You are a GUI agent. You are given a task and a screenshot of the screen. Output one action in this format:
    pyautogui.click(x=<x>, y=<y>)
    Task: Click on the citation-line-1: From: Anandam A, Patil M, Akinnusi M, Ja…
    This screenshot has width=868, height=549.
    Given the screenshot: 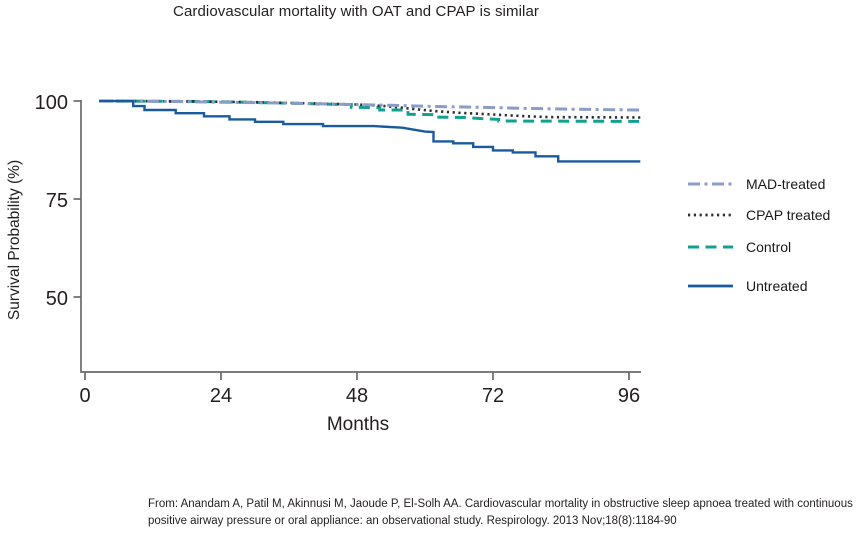 What is the action you would take?
    pyautogui.click(x=500, y=504)
    